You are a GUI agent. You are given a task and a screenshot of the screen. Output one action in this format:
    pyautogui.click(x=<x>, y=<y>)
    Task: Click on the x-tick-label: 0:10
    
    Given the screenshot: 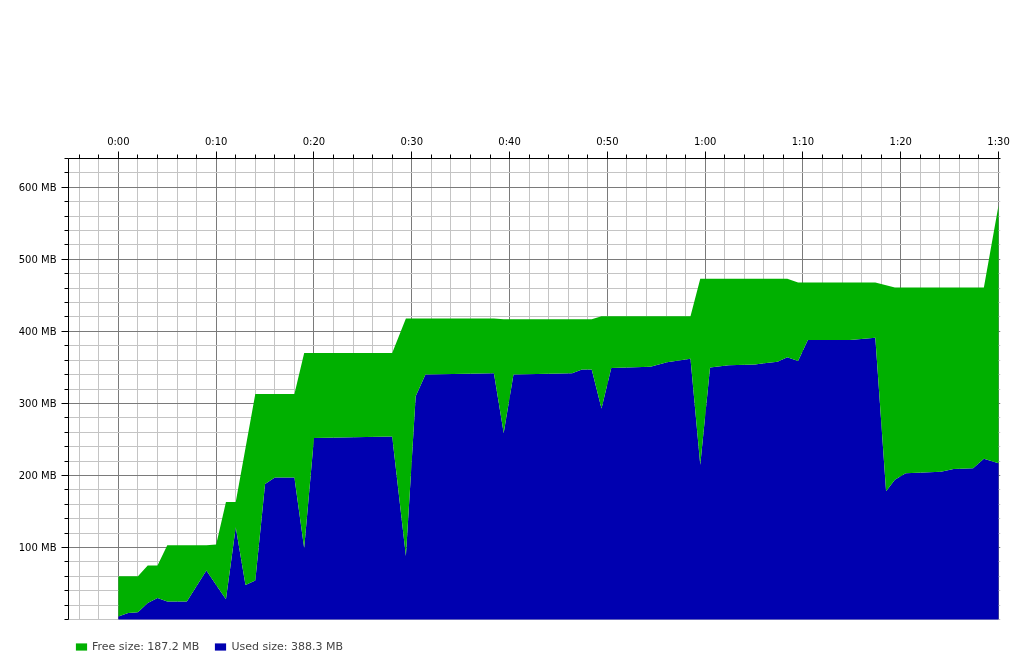 What is the action you would take?
    pyautogui.click(x=216, y=141)
    